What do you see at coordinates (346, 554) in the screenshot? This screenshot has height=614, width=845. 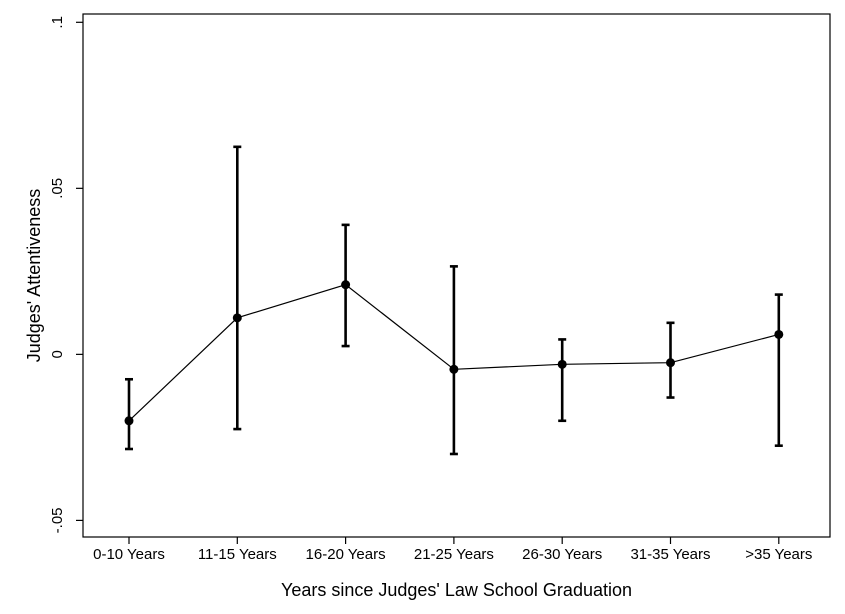 I see `x-tick-label: 16-20 Years` at bounding box center [346, 554].